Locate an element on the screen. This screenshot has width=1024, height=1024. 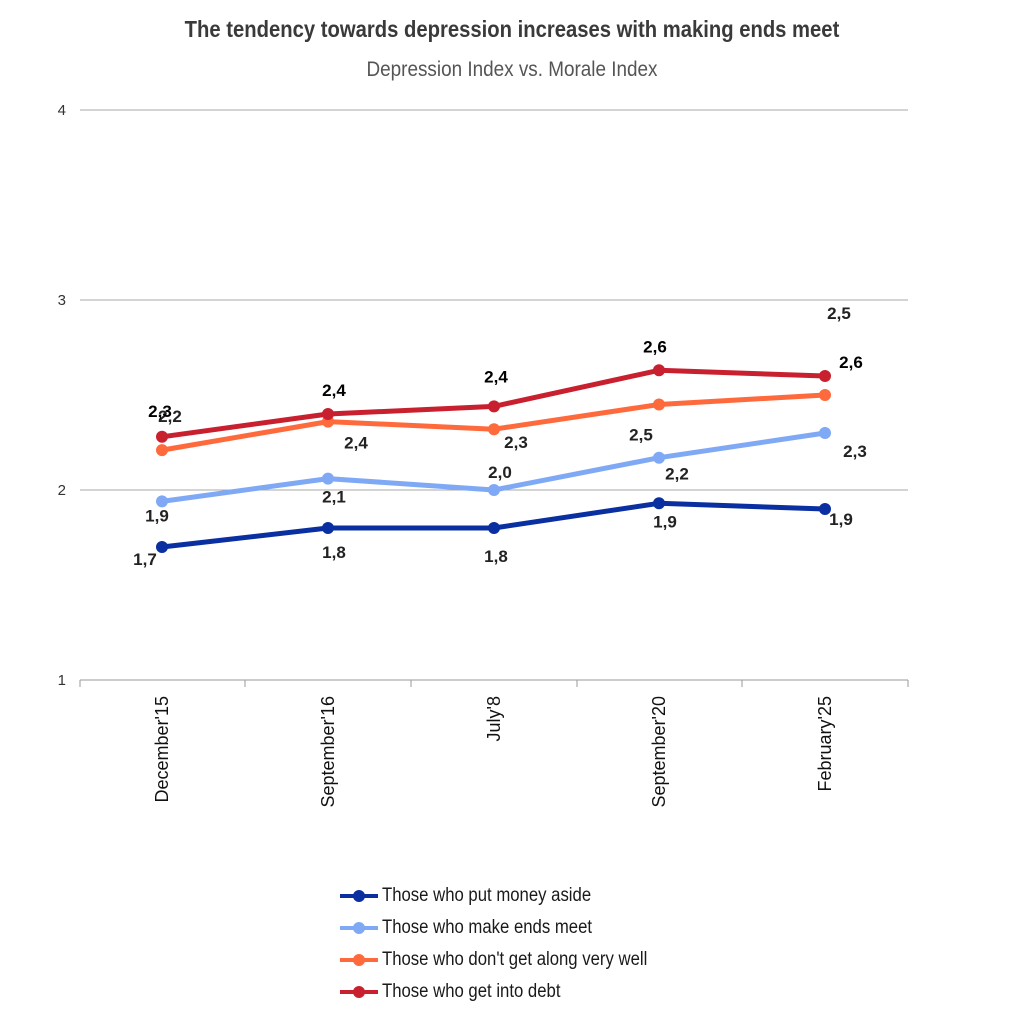
legend-label: Those who get into debt is located at coordinates (471, 991).